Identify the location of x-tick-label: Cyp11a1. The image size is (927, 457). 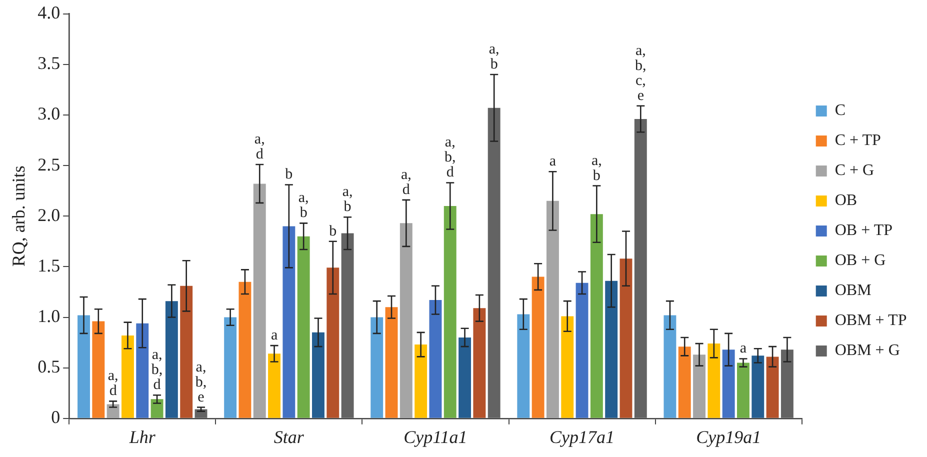
(436, 436).